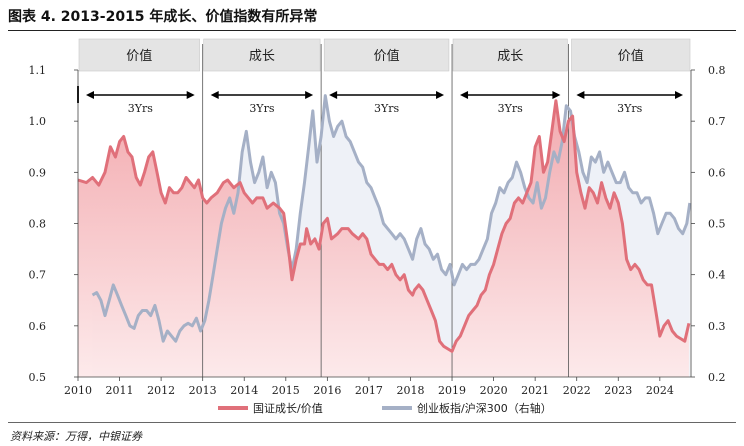 The width and height of the screenshot is (744, 446). Describe the element at coordinates (327, 390) in the screenshot. I see `x-tick-label: 2016` at that location.